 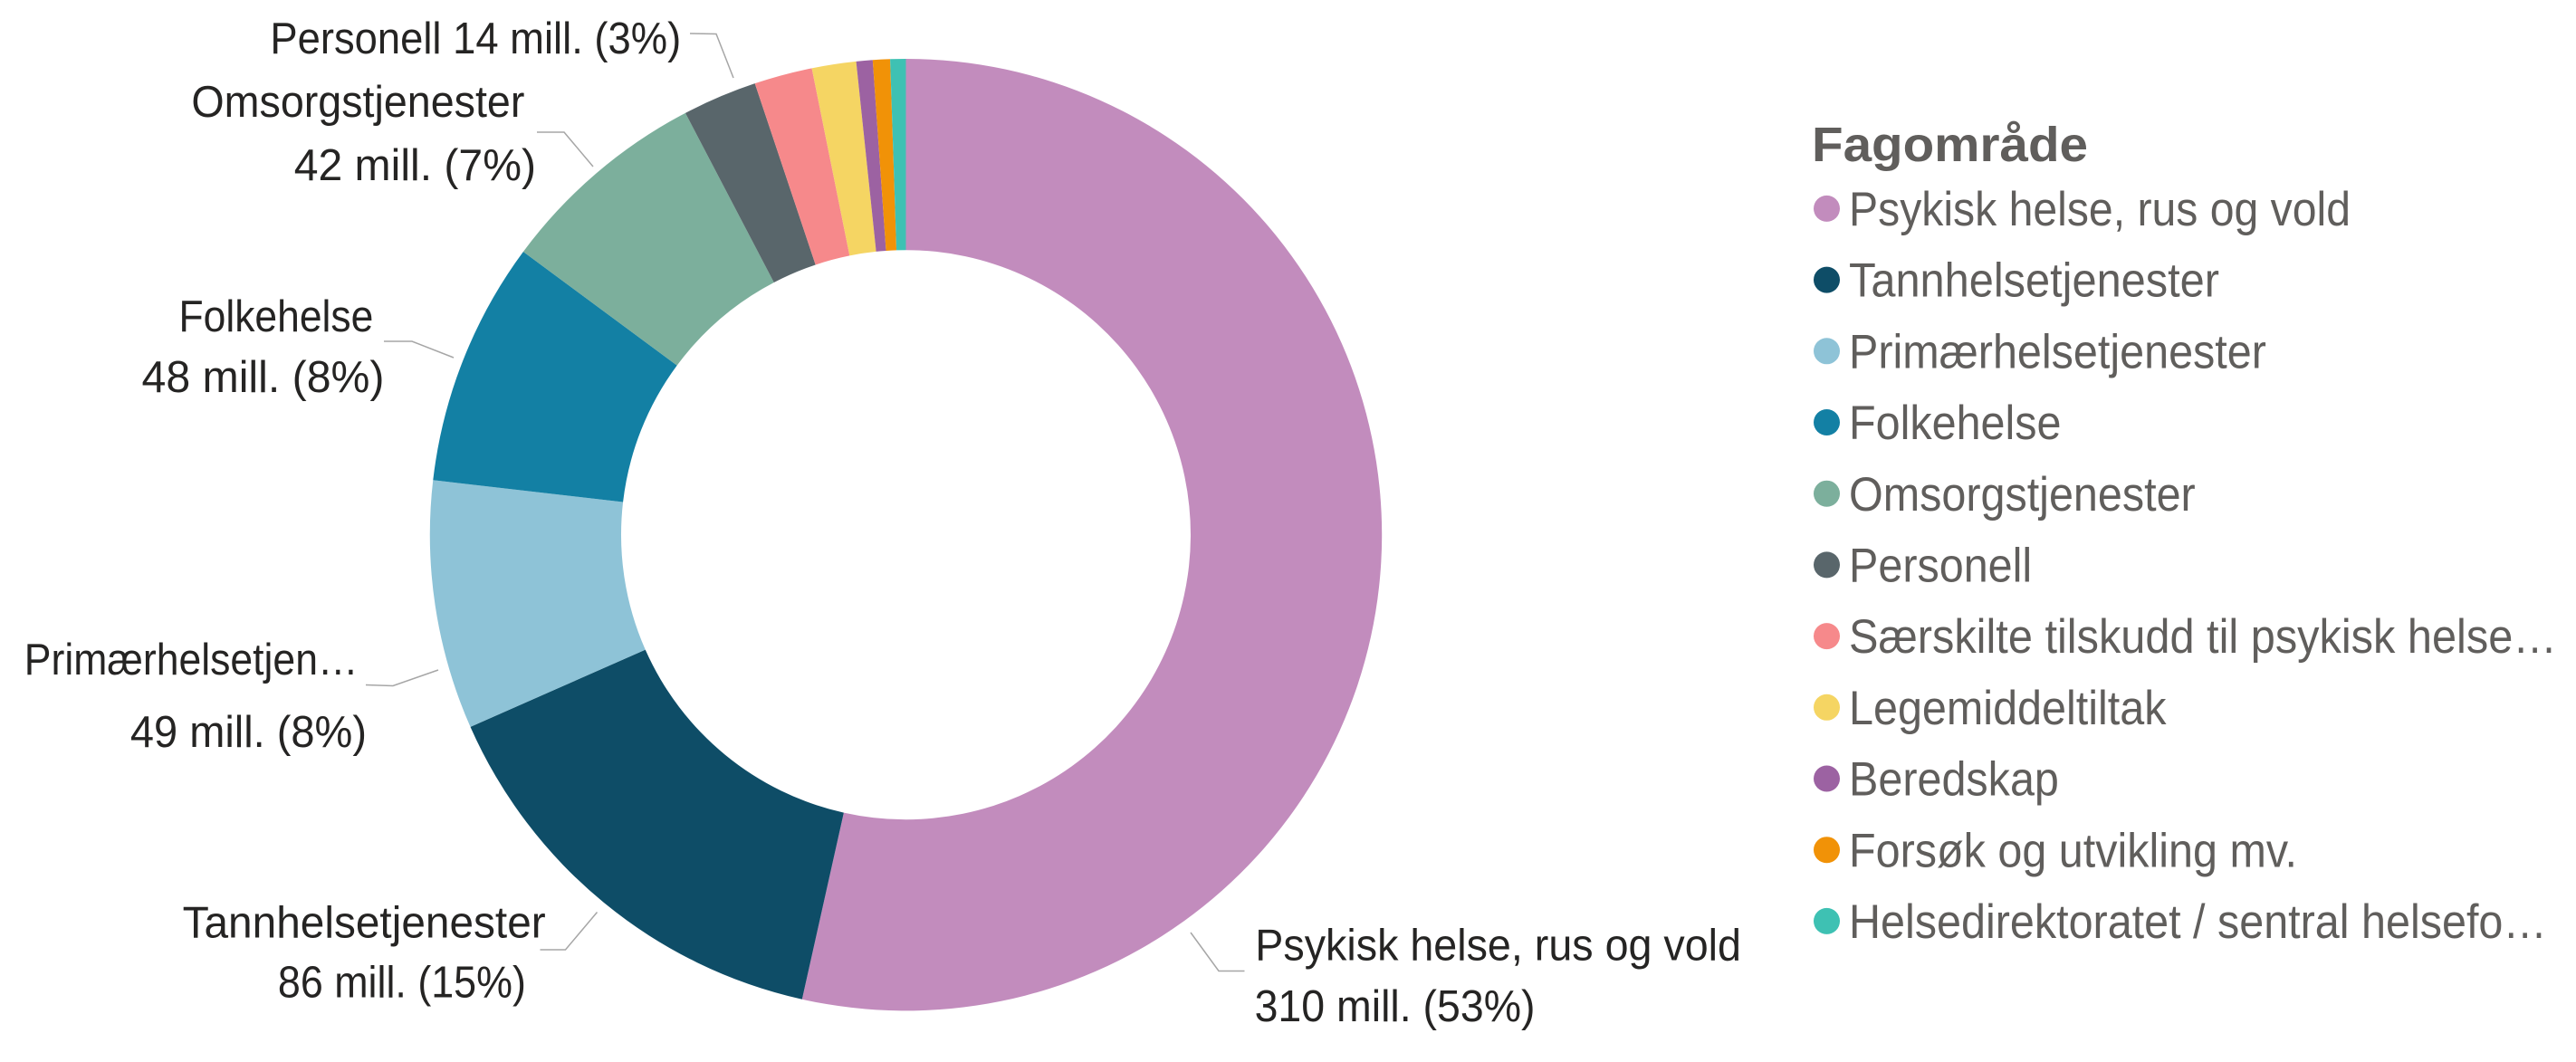 I want to click on svg-text: Personell 14 mill. (3%), so click(x=475, y=39).